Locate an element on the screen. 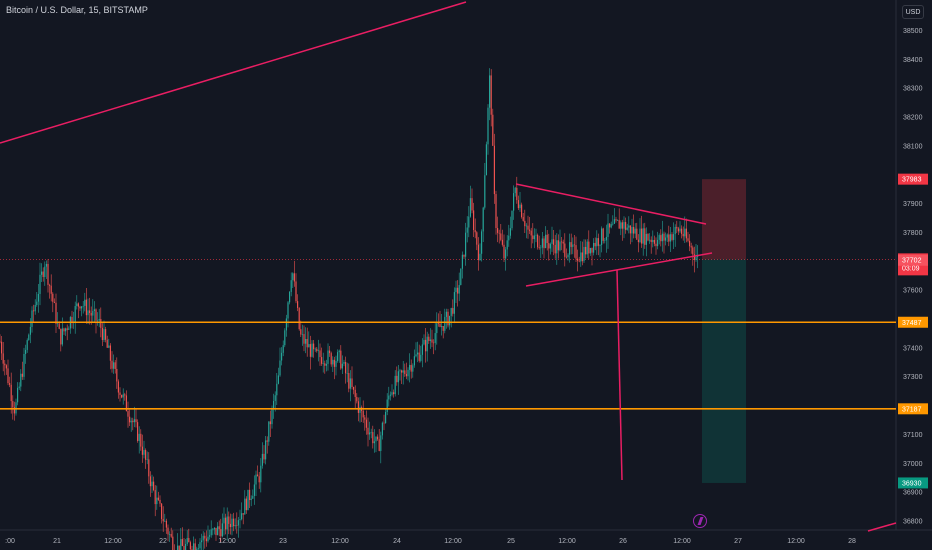  y-tick-label: 38100 is located at coordinates (913, 146).